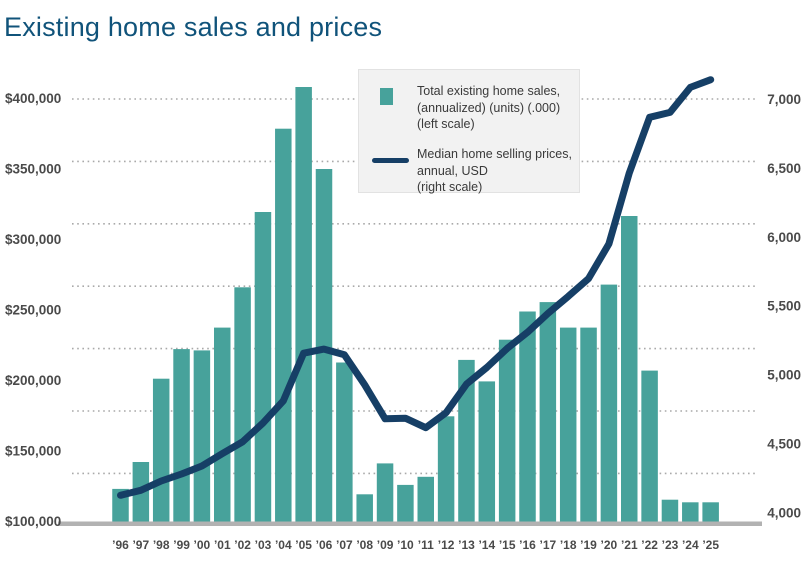 The width and height of the screenshot is (805, 564). Describe the element at coordinates (466, 441) in the screenshot. I see `bar-’13` at that location.